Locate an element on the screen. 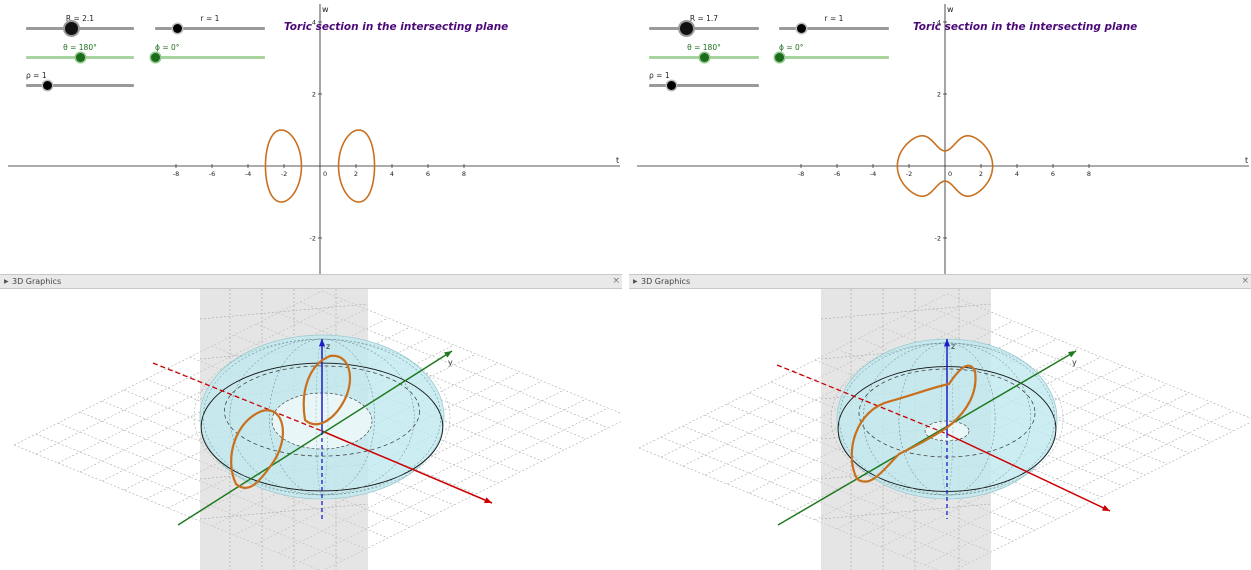 This screenshot has width=1251, height=570. x-tick-label: 2 is located at coordinates (981, 174).